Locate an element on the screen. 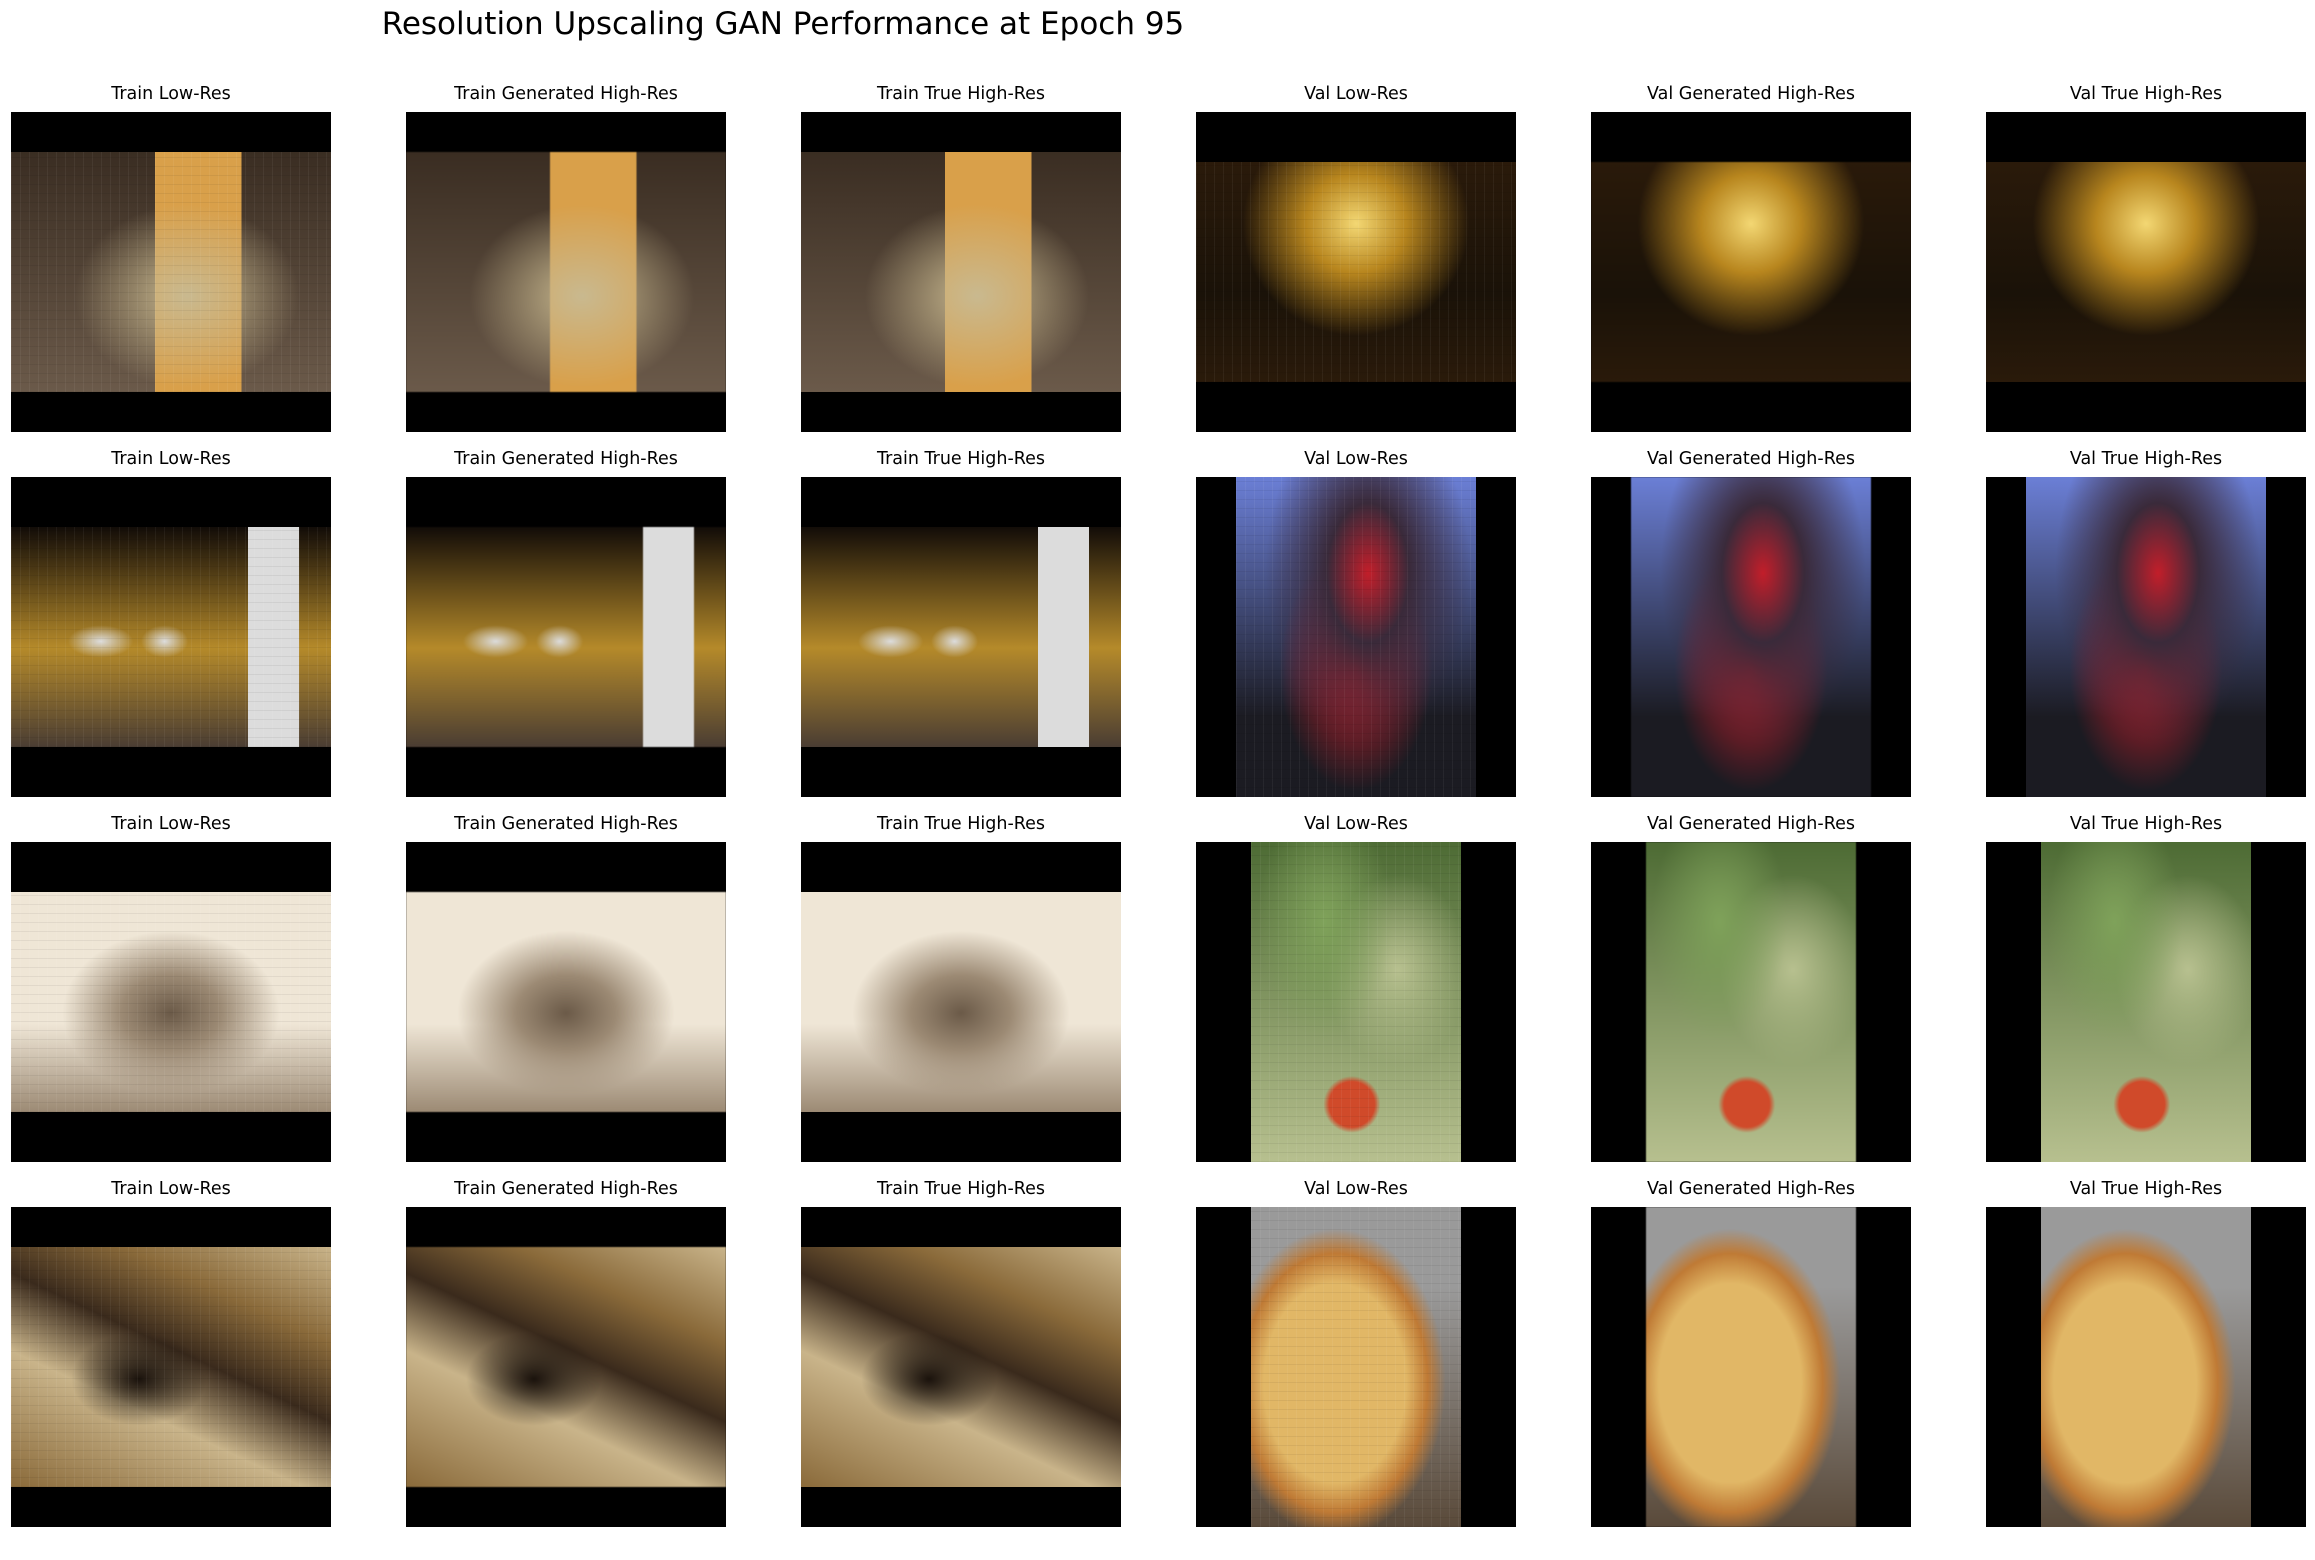 This screenshot has width=2315, height=1560. panel-r4-val-true: Val True High-Res is located at coordinates (2146, 1352).